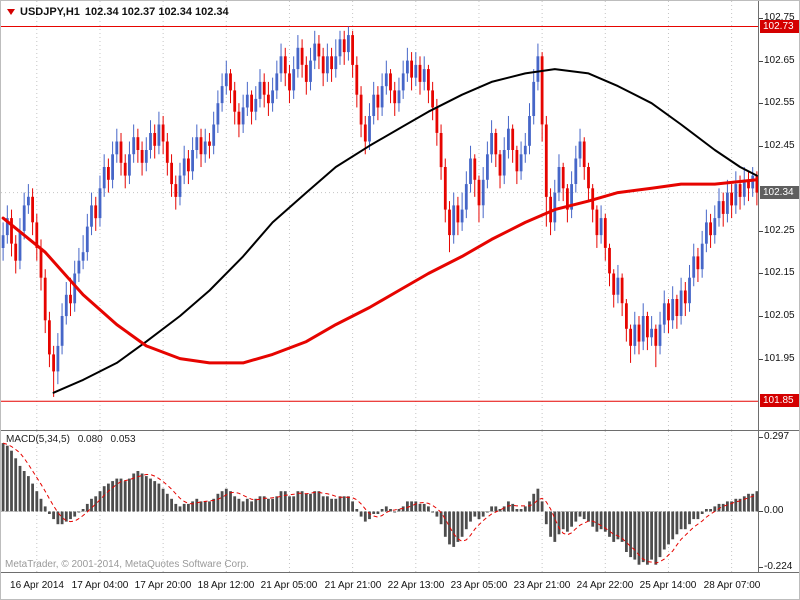  What do you see at coordinates (779, 102) in the screenshot?
I see `axis-tick-label: 102.55` at bounding box center [779, 102].